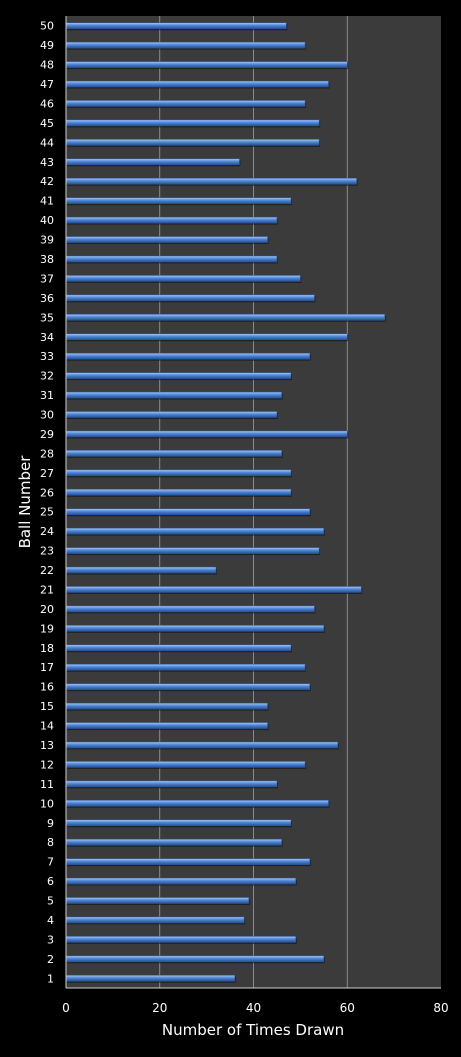 This screenshot has width=461, height=1057. I want to click on y-tick-label: 14, so click(47, 726).